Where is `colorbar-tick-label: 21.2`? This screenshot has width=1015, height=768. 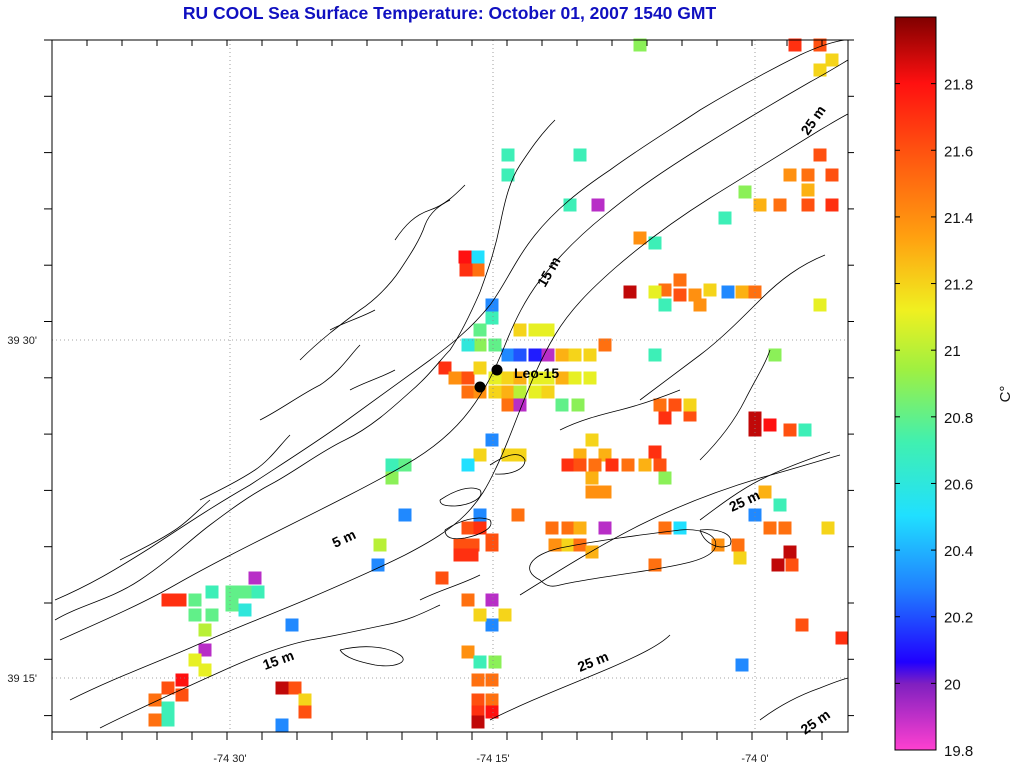 colorbar-tick-label: 21.2 is located at coordinates (958, 285).